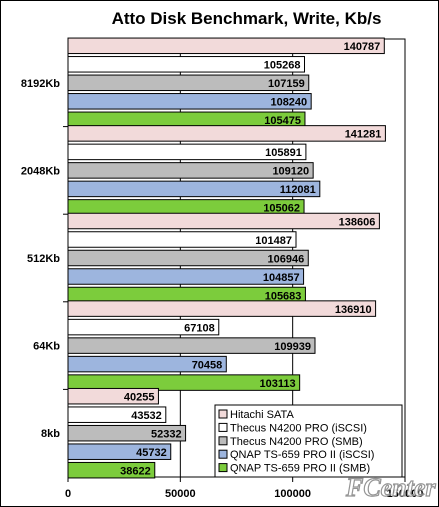 This screenshot has width=439, height=507. I want to click on data-label: 105683, so click(283, 296).